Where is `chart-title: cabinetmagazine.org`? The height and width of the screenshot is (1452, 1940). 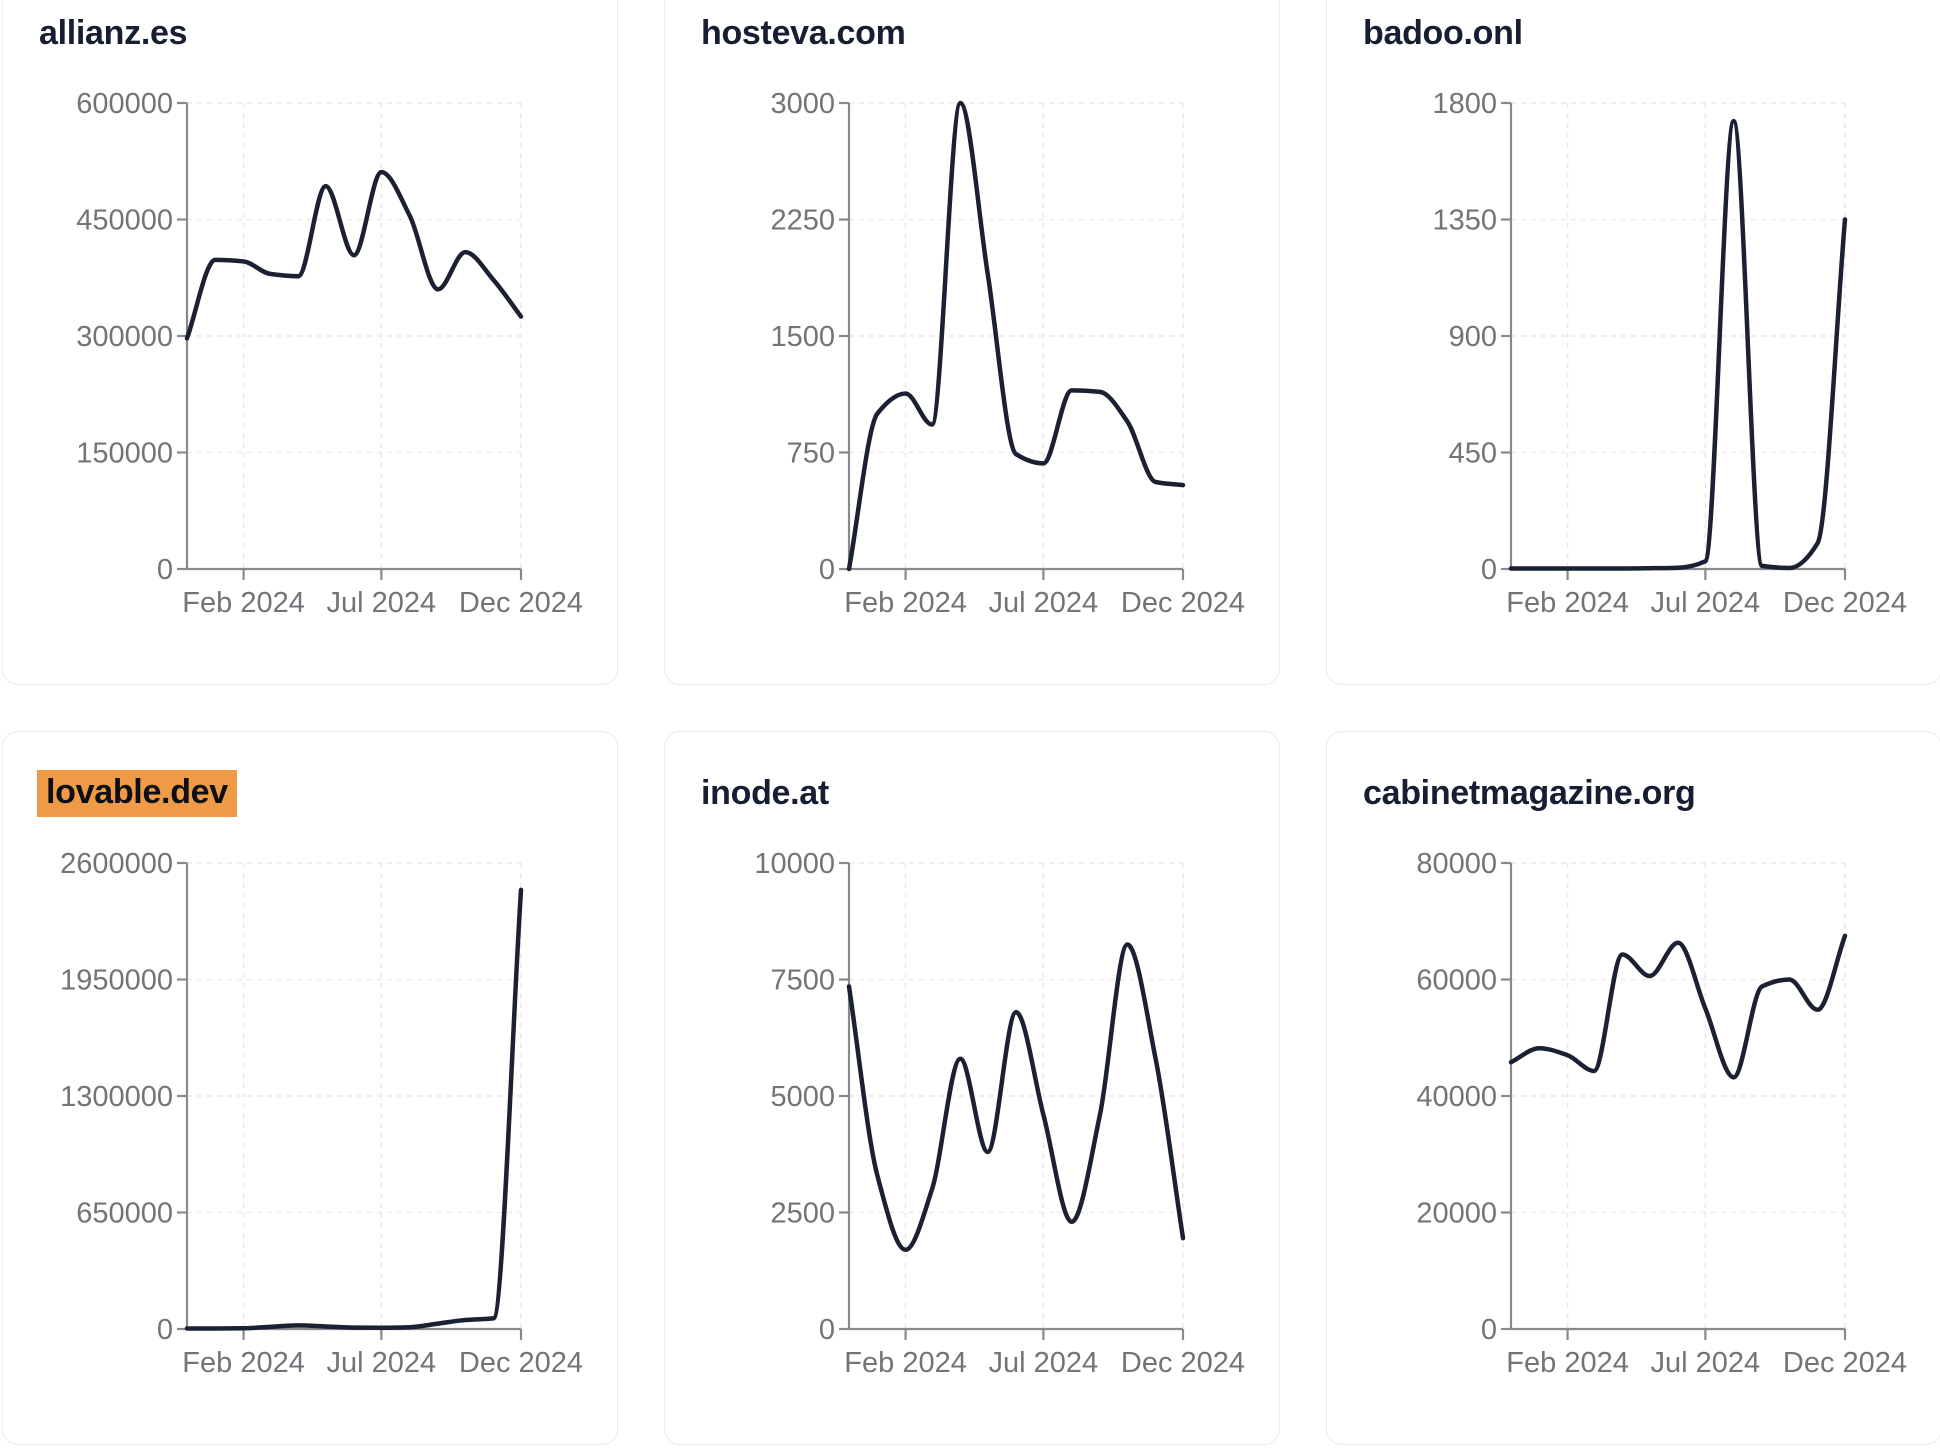
chart-title: cabinetmagazine.org is located at coordinates (1529, 793).